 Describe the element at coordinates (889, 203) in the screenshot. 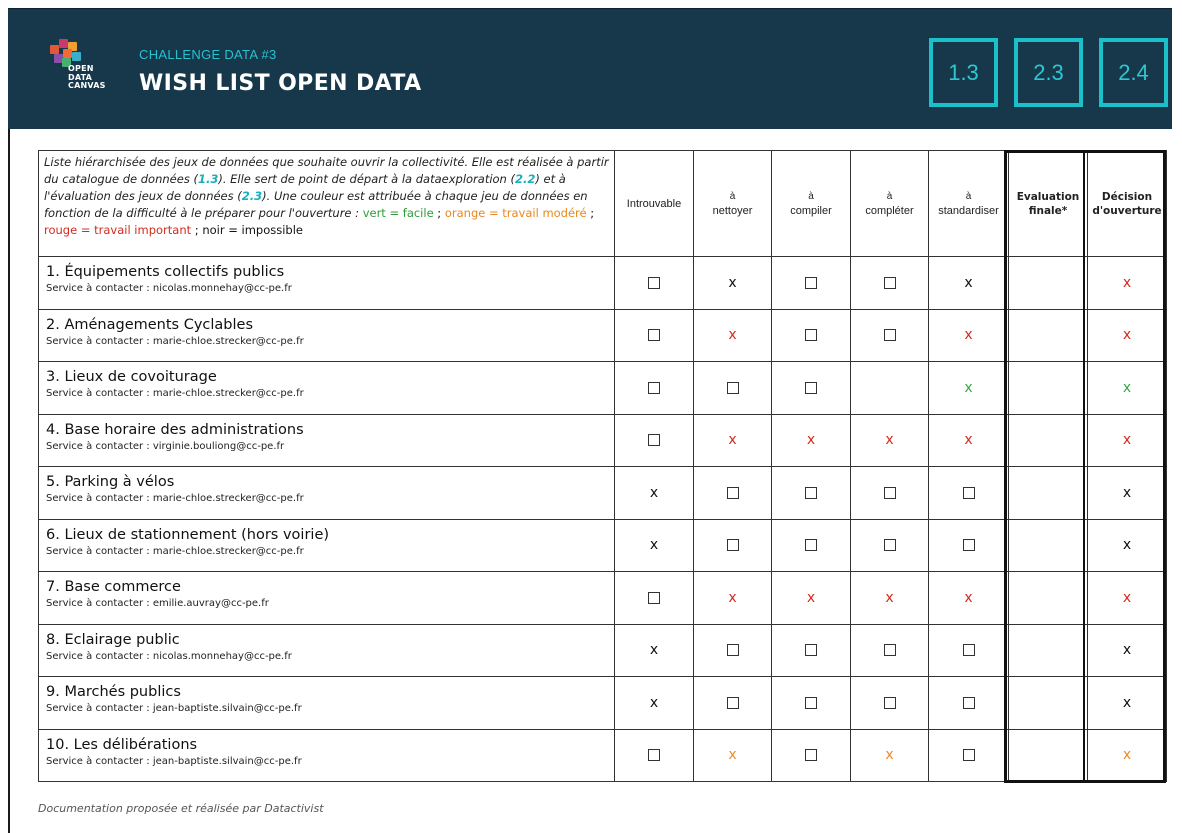

I see `col-header-completer: à compléter` at that location.